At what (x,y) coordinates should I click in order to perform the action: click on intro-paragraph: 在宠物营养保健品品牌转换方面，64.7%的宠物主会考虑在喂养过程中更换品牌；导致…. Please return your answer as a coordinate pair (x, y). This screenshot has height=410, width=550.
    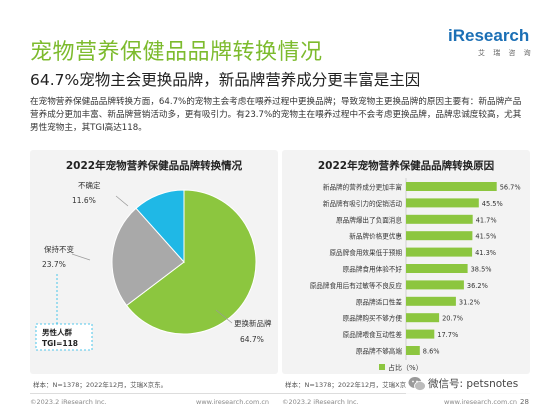
    Looking at the image, I should click on (276, 115).